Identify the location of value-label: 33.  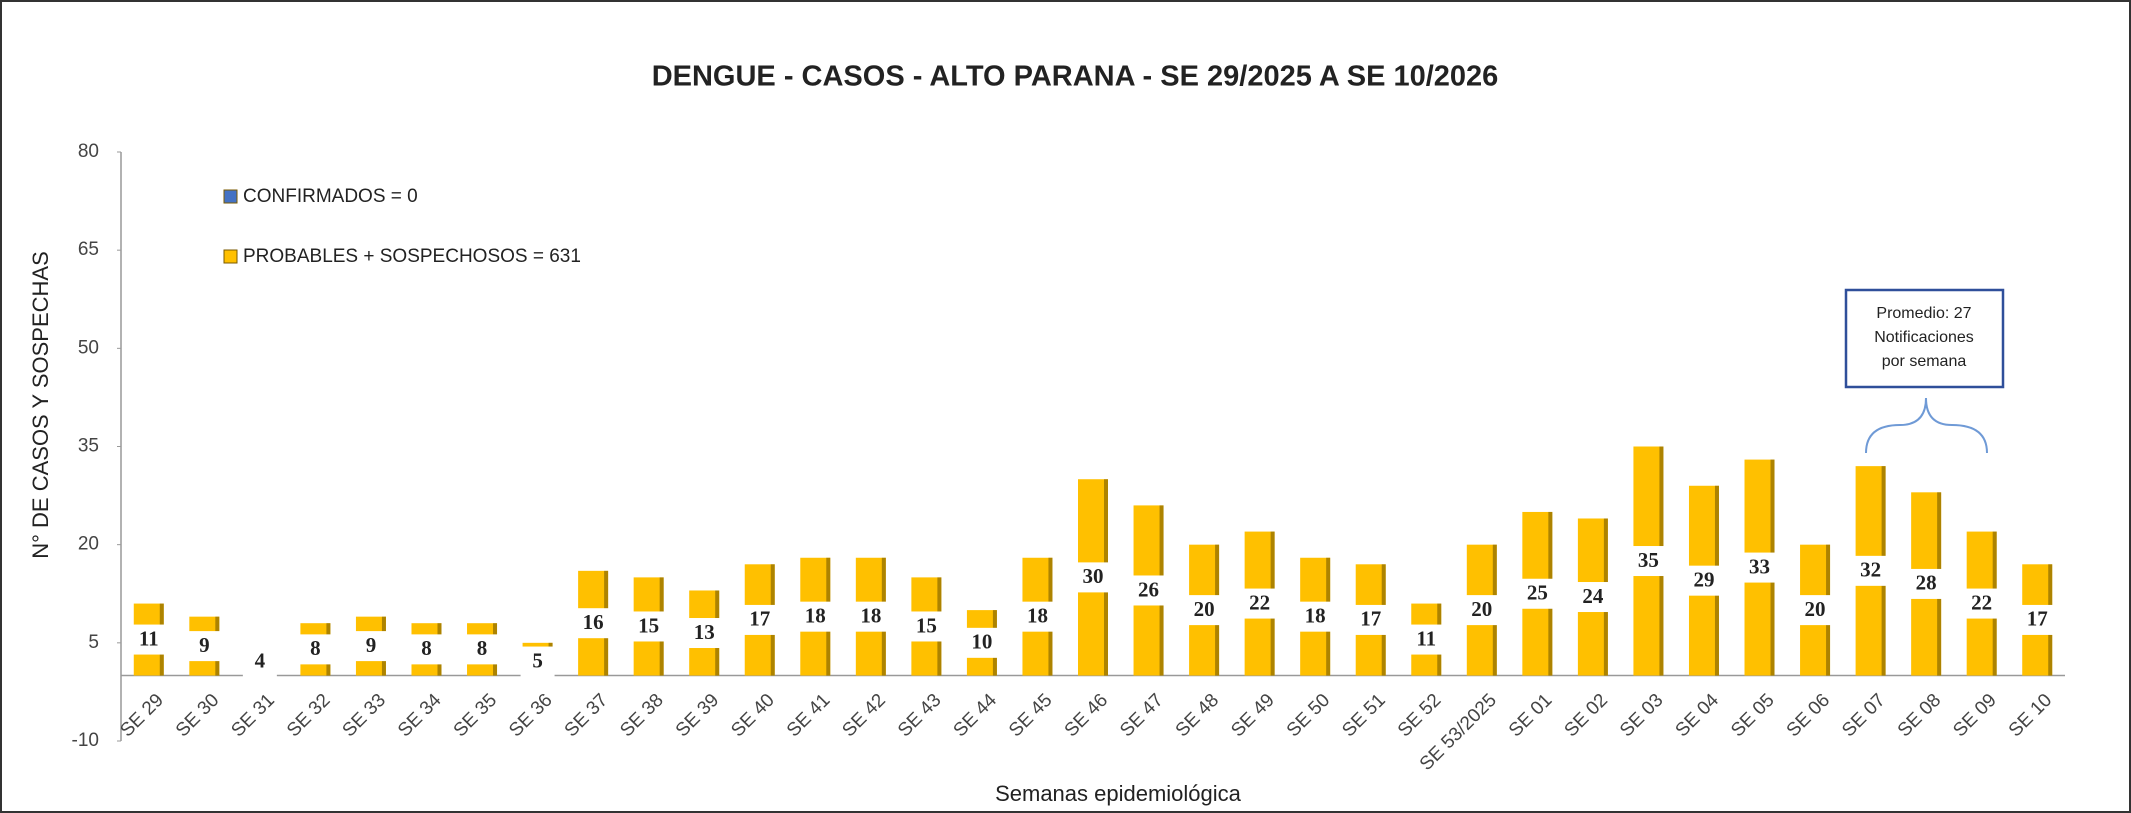
(1759, 566).